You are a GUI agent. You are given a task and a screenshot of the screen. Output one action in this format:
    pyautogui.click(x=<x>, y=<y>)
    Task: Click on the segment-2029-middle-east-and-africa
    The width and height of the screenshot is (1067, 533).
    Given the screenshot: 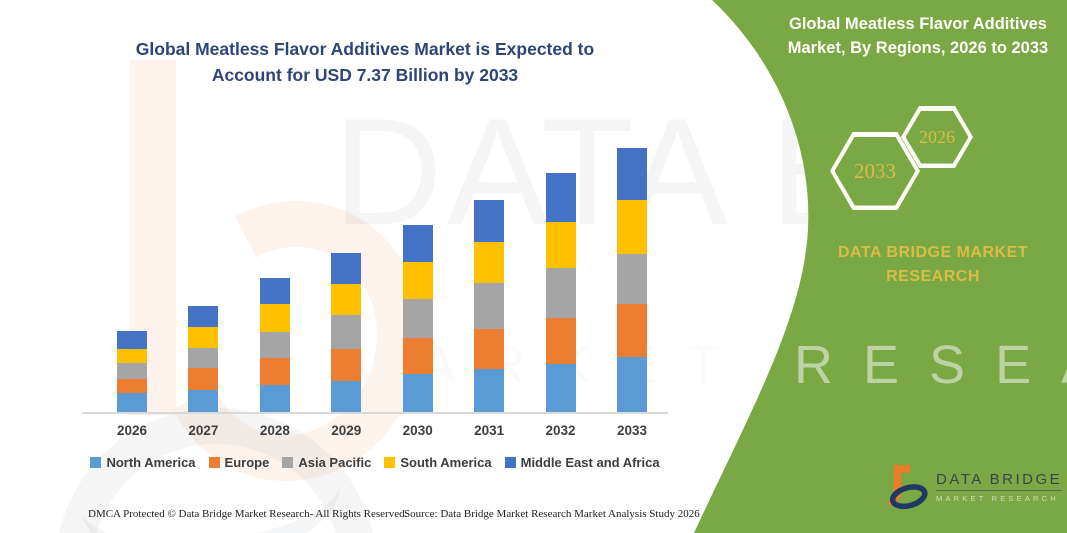 What is the action you would take?
    pyautogui.click(x=346, y=268)
    